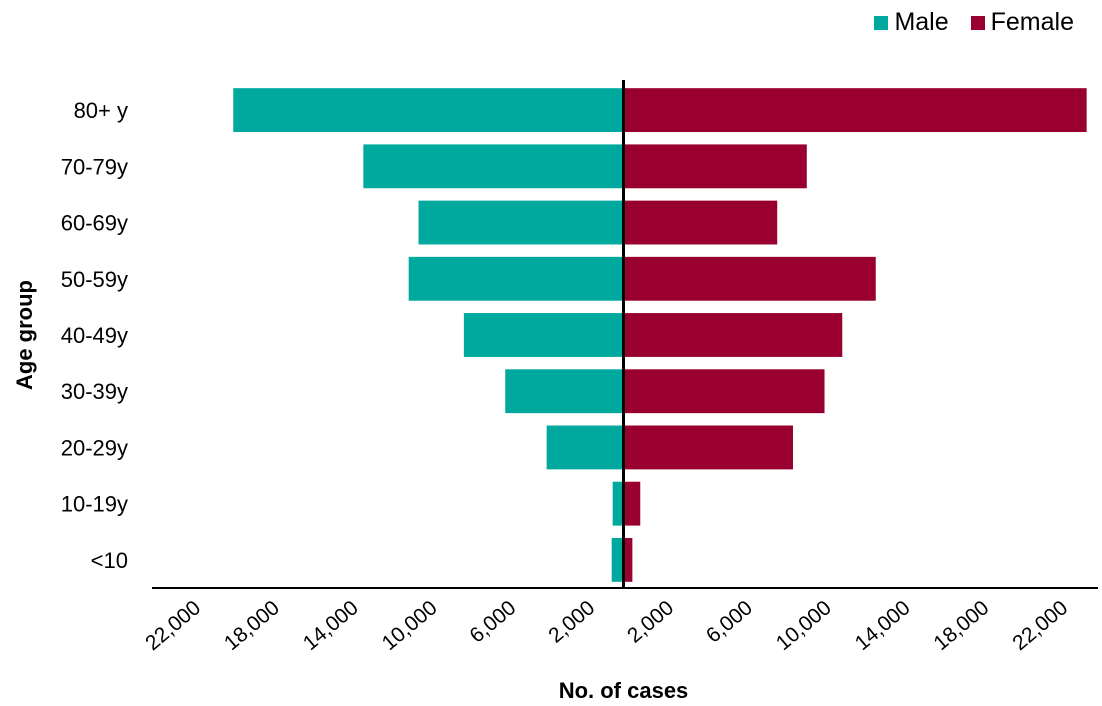 The image size is (1102, 706). I want to click on y-tick-label: <10, so click(109, 560).